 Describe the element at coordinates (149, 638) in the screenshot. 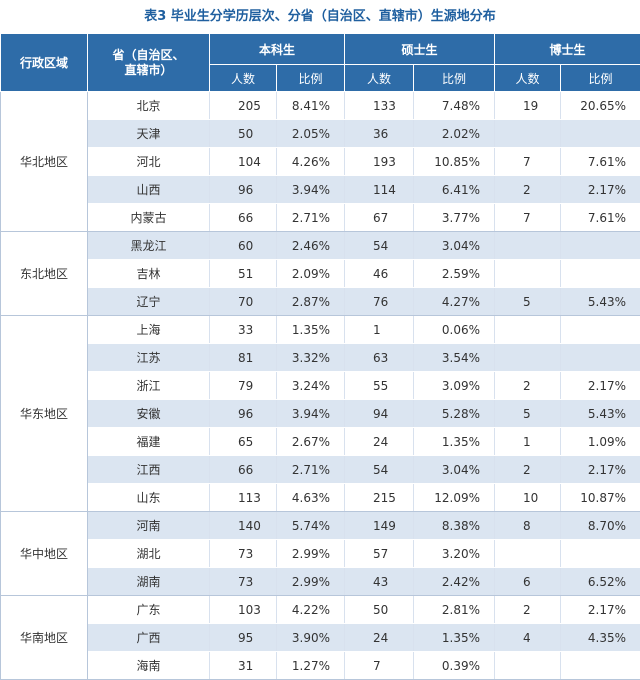

I see `province-cell: 广西` at that location.